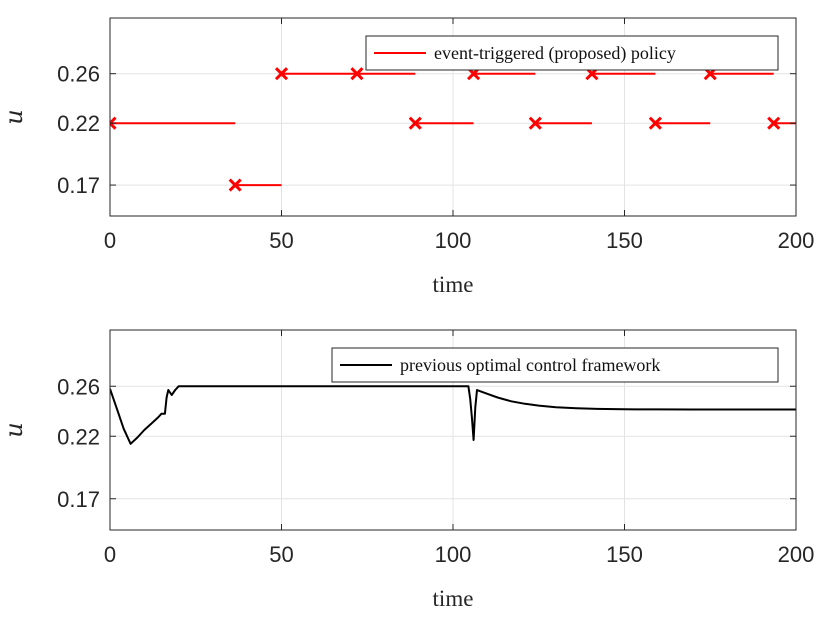  Describe the element at coordinates (530, 365) in the screenshot. I see `legend-label: previous optimal control framework` at that location.